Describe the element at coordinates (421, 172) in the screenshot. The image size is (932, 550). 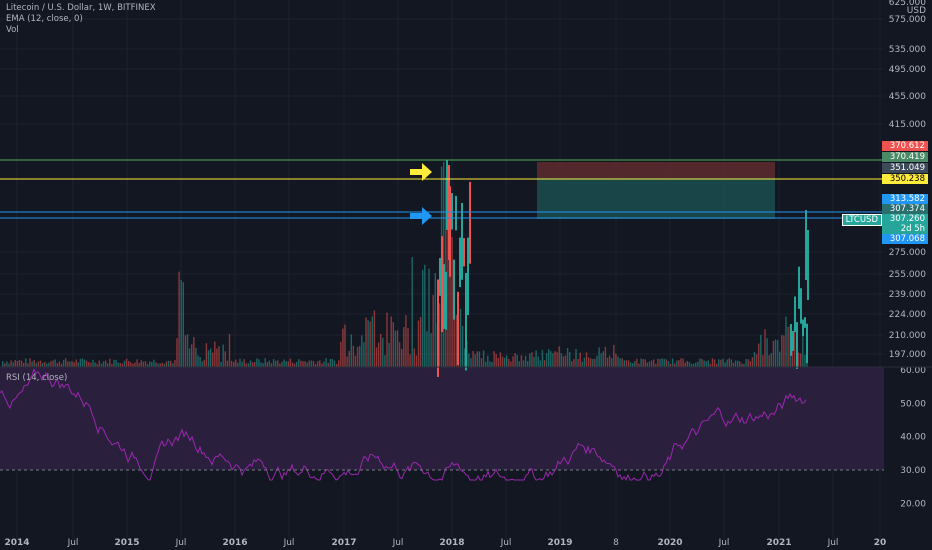
I see `yellow-arrow-icon` at that location.